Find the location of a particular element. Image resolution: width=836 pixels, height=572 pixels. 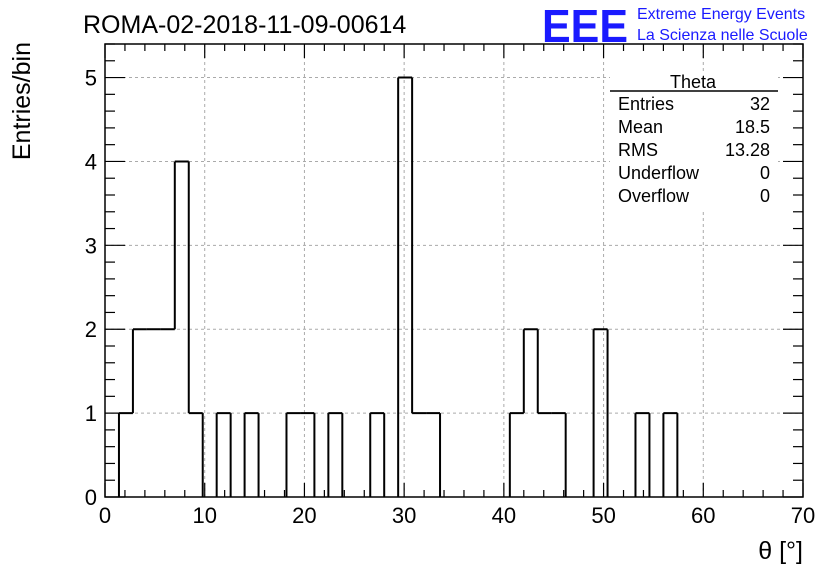

x-tick-label: 70 is located at coordinates (803, 515).